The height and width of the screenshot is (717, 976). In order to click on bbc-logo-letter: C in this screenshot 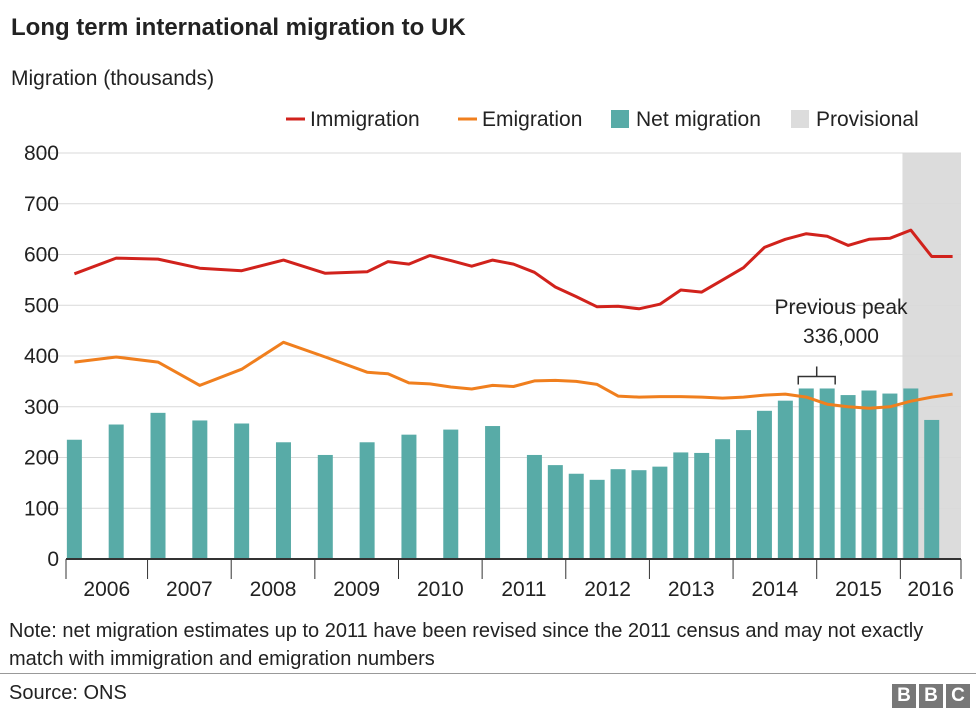, I will do `click(958, 696)`.